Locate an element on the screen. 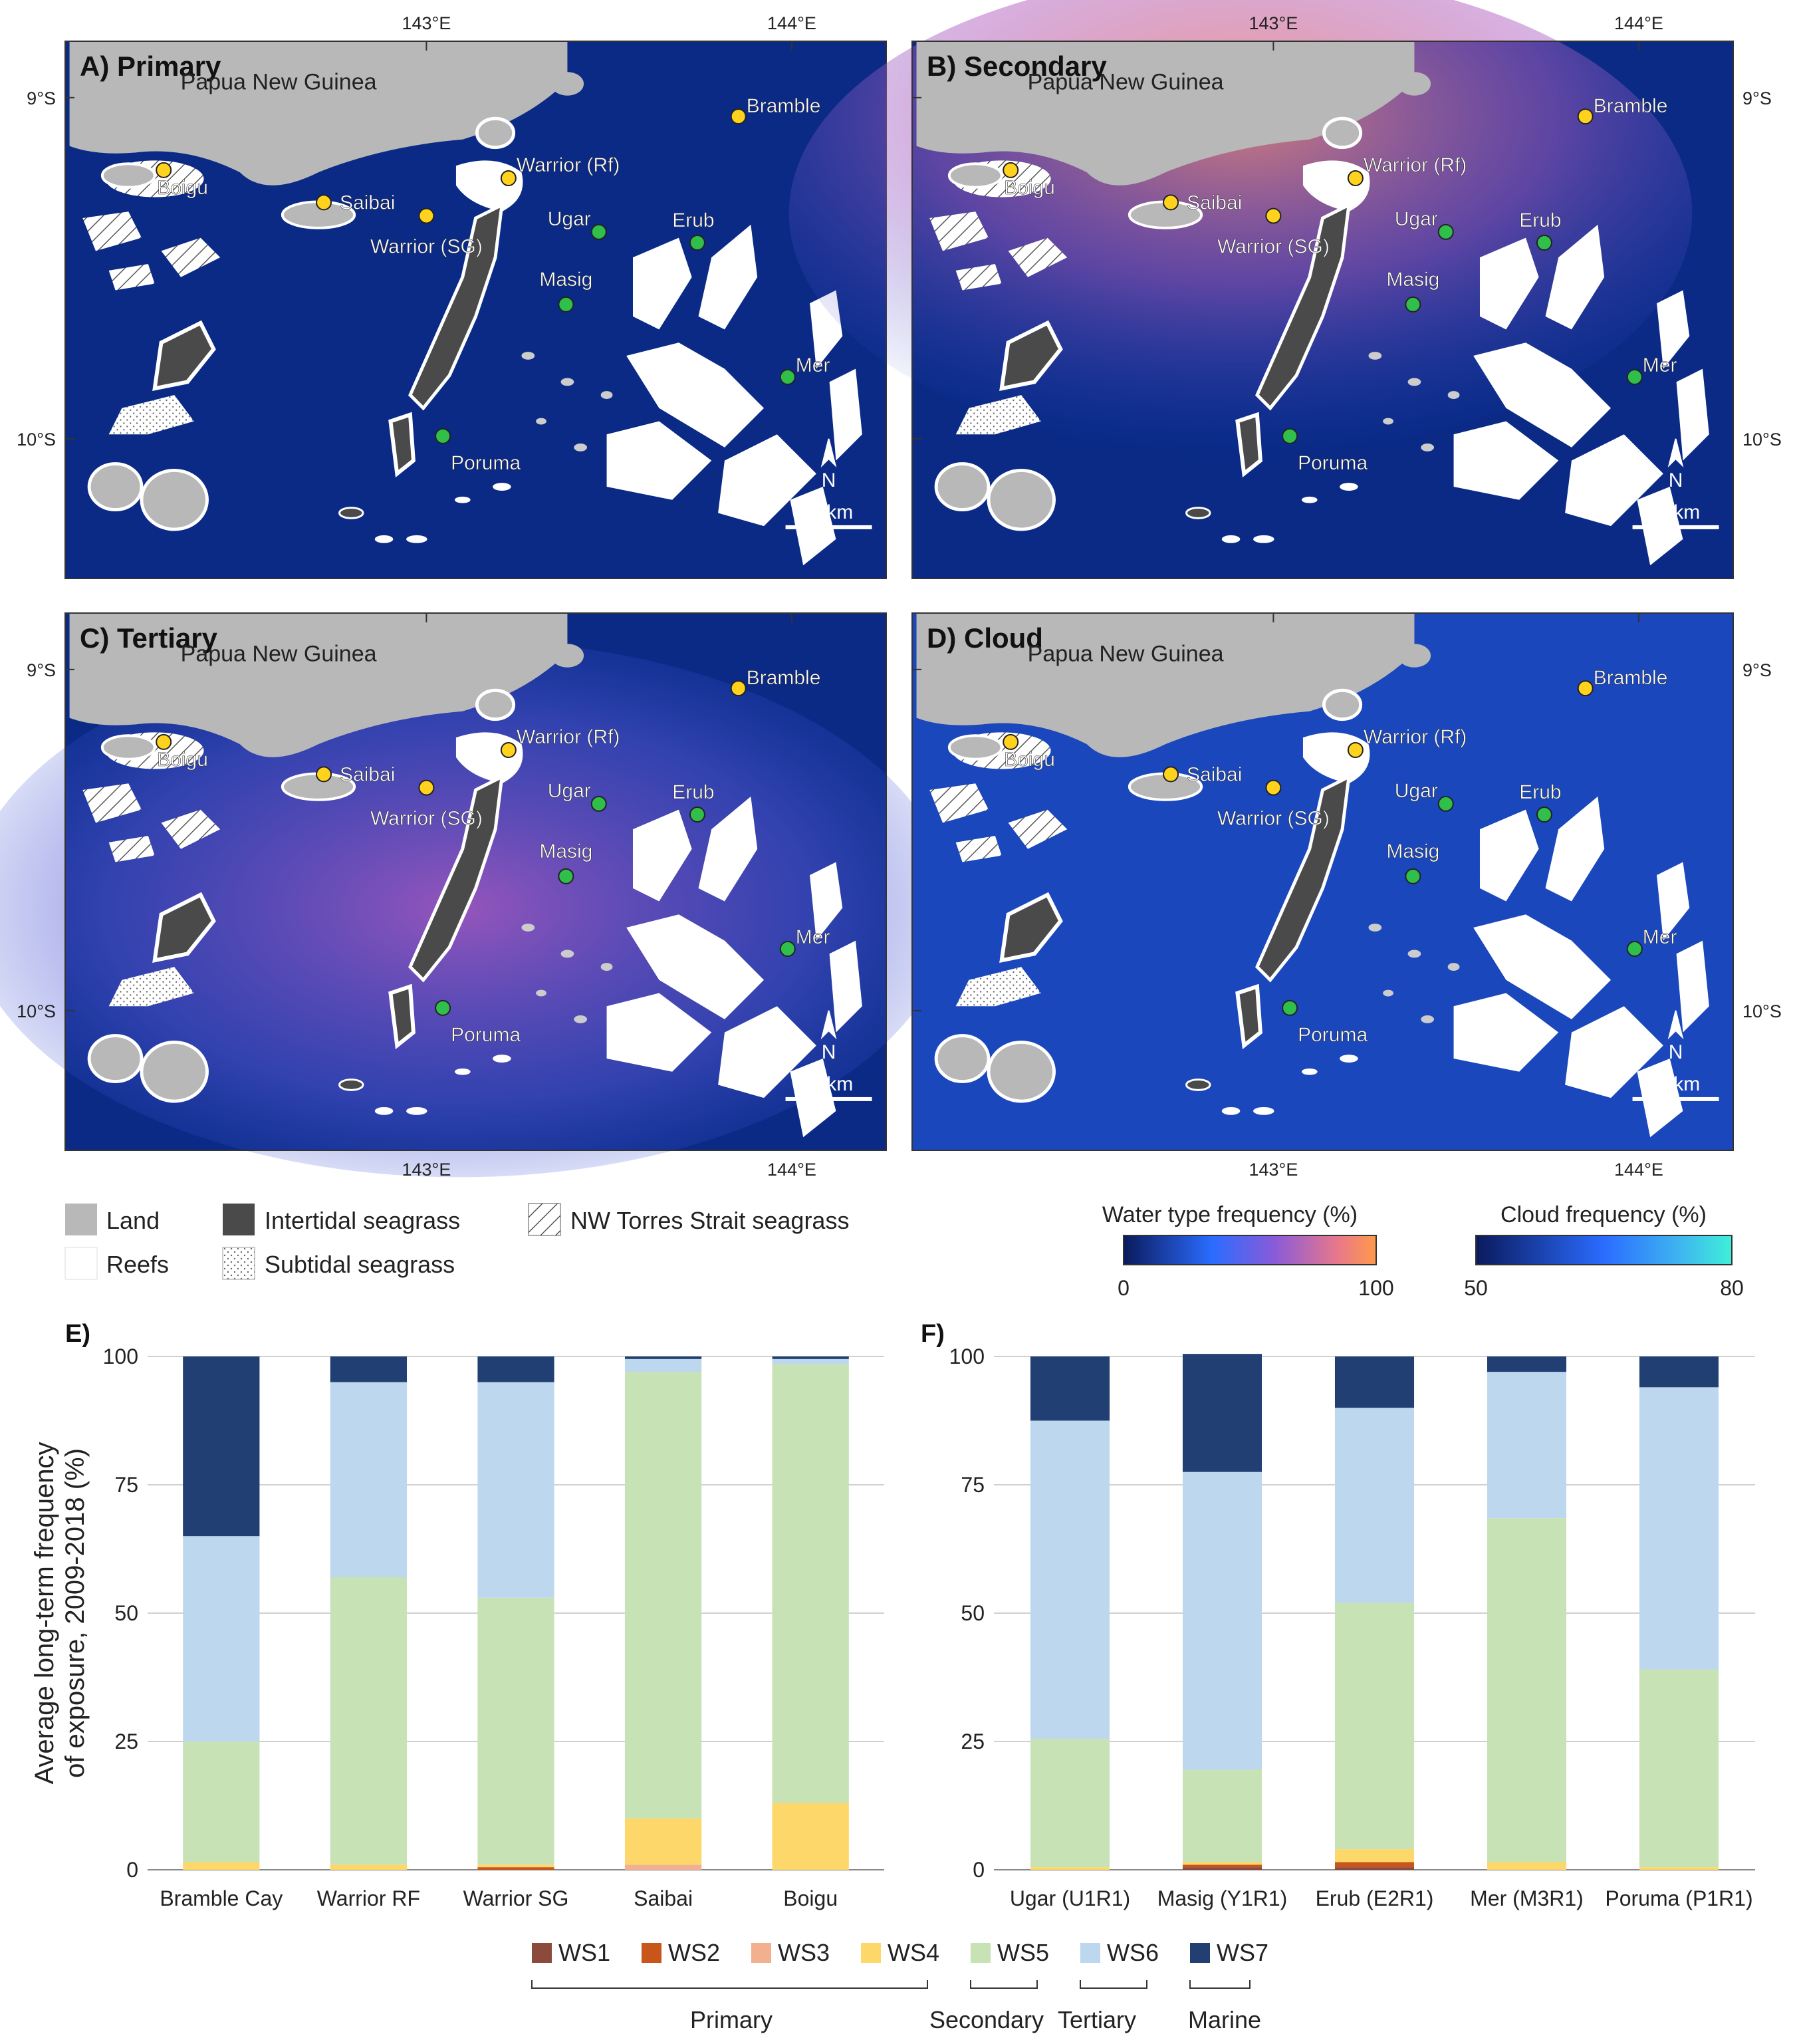 This screenshot has width=1795, height=2044. colorbar-min: 50 is located at coordinates (1476, 1288).